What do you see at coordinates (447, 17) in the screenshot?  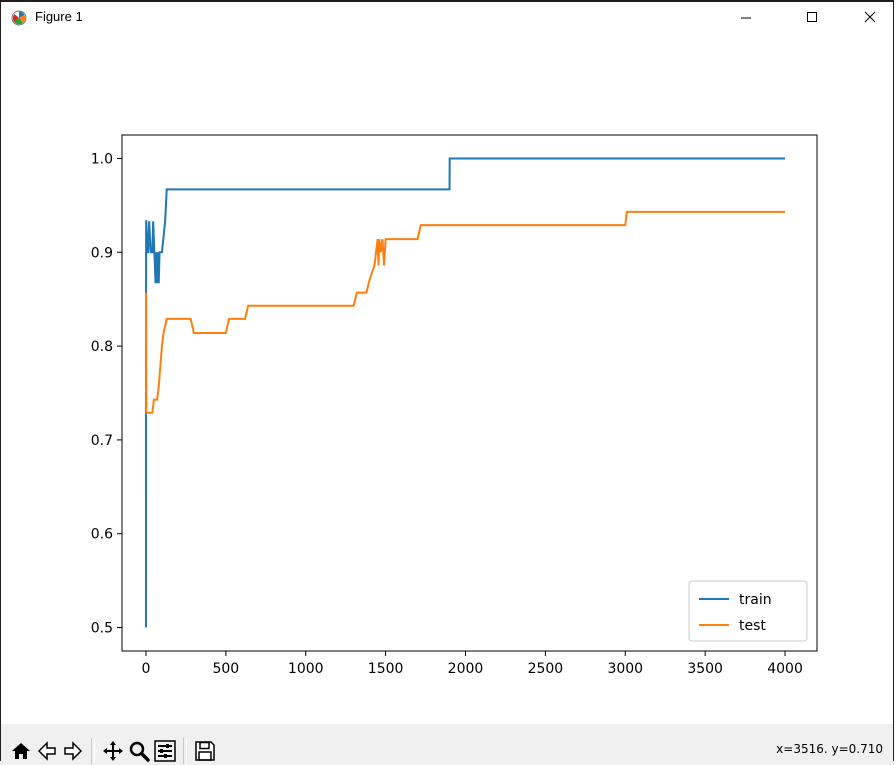 I see `title-bar: Figure 1` at bounding box center [447, 17].